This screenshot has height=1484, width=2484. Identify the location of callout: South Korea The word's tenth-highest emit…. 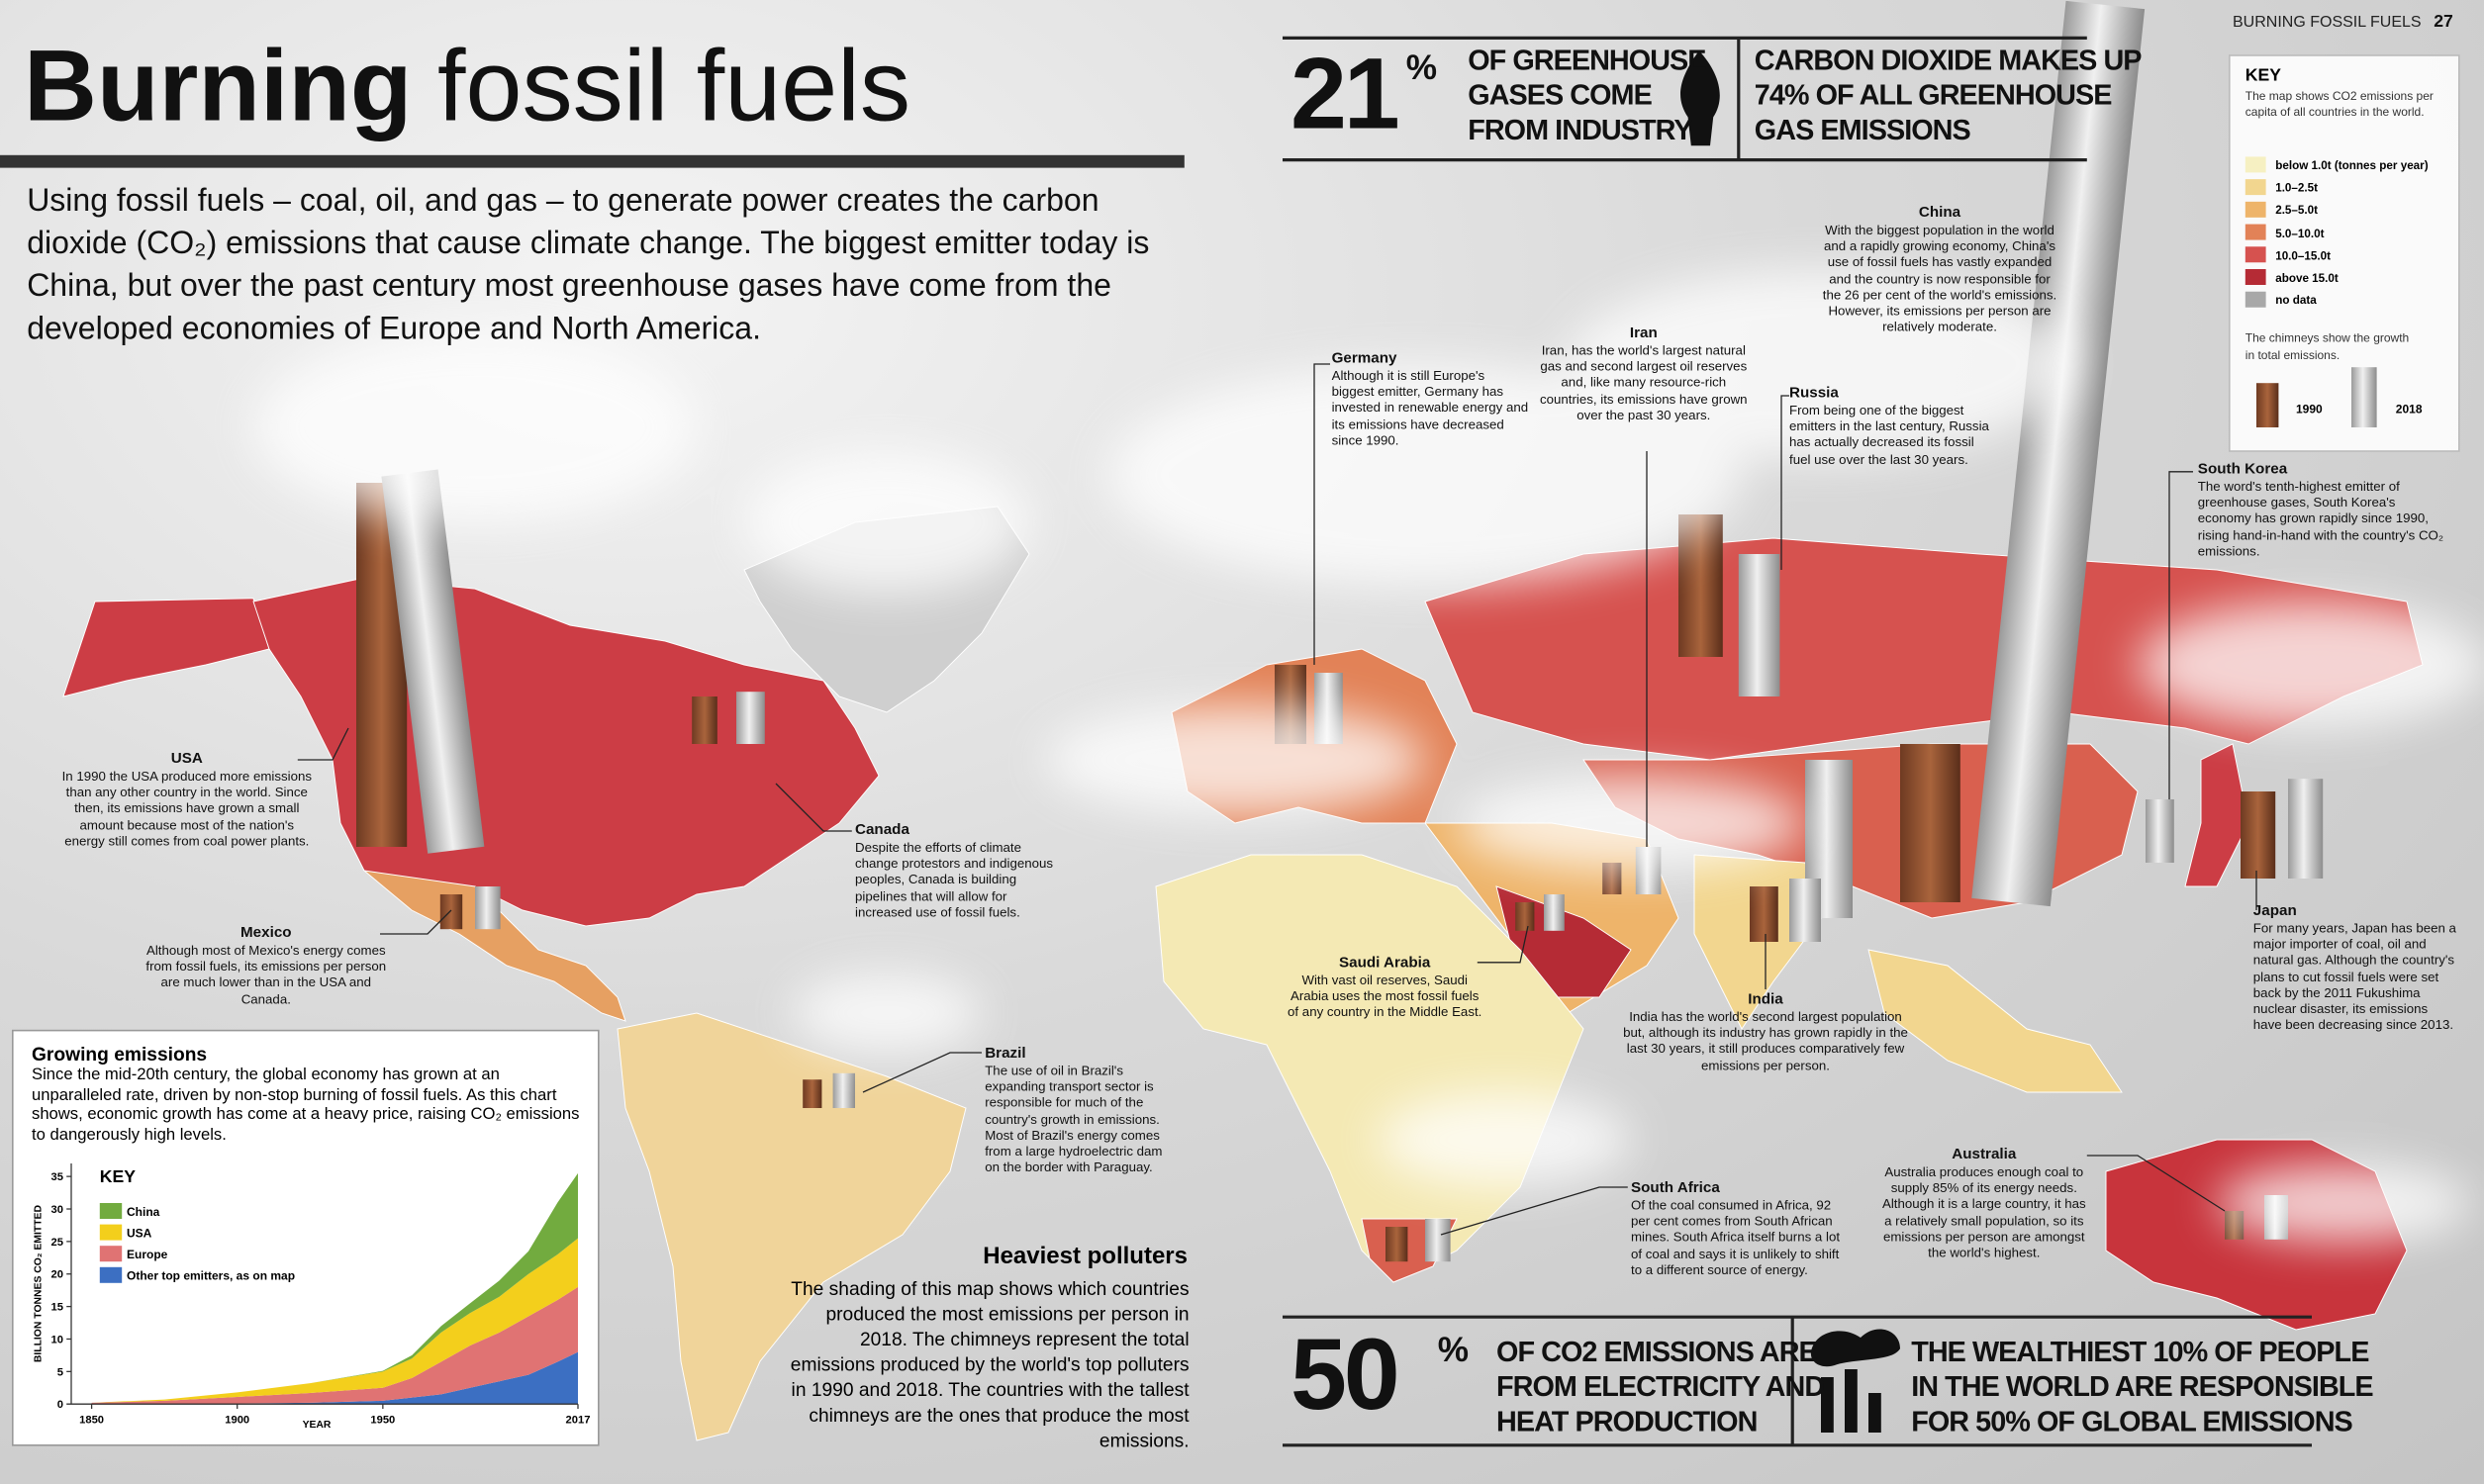
(2325, 510).